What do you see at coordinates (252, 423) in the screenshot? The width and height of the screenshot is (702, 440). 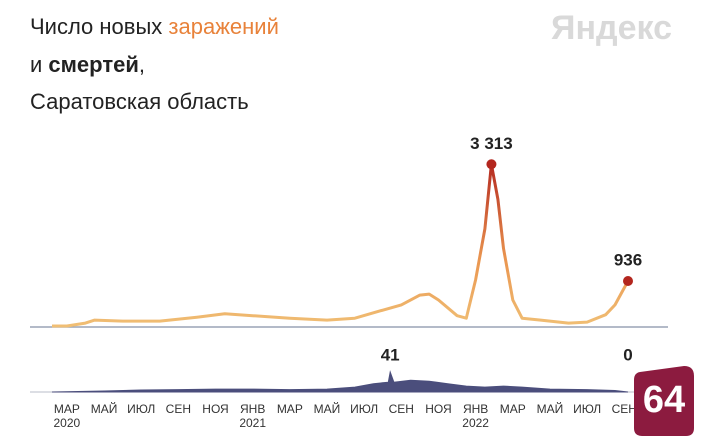 I see `x-tick-year: 2021` at bounding box center [252, 423].